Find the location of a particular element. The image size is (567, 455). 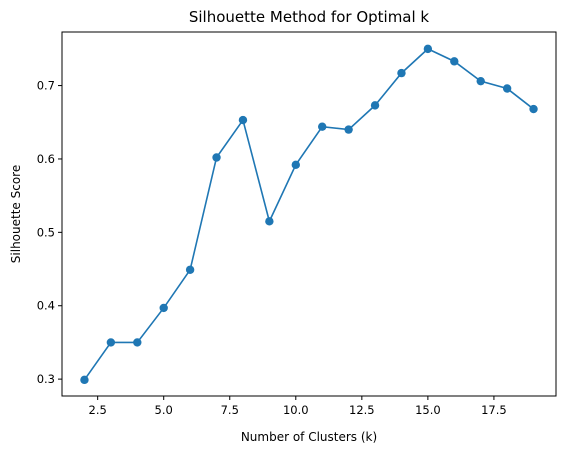

chart-title: Silhouette Method for Optimal k is located at coordinates (309, 17).